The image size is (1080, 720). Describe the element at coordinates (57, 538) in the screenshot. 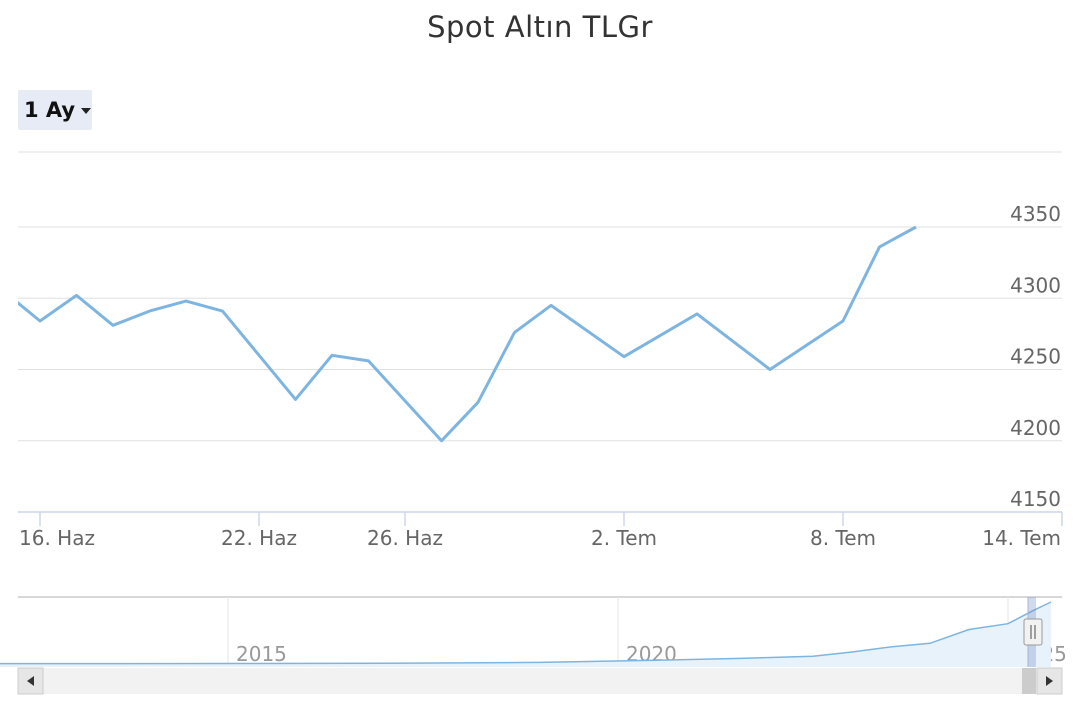

I see `x-tick-label: 16. Haz` at that location.